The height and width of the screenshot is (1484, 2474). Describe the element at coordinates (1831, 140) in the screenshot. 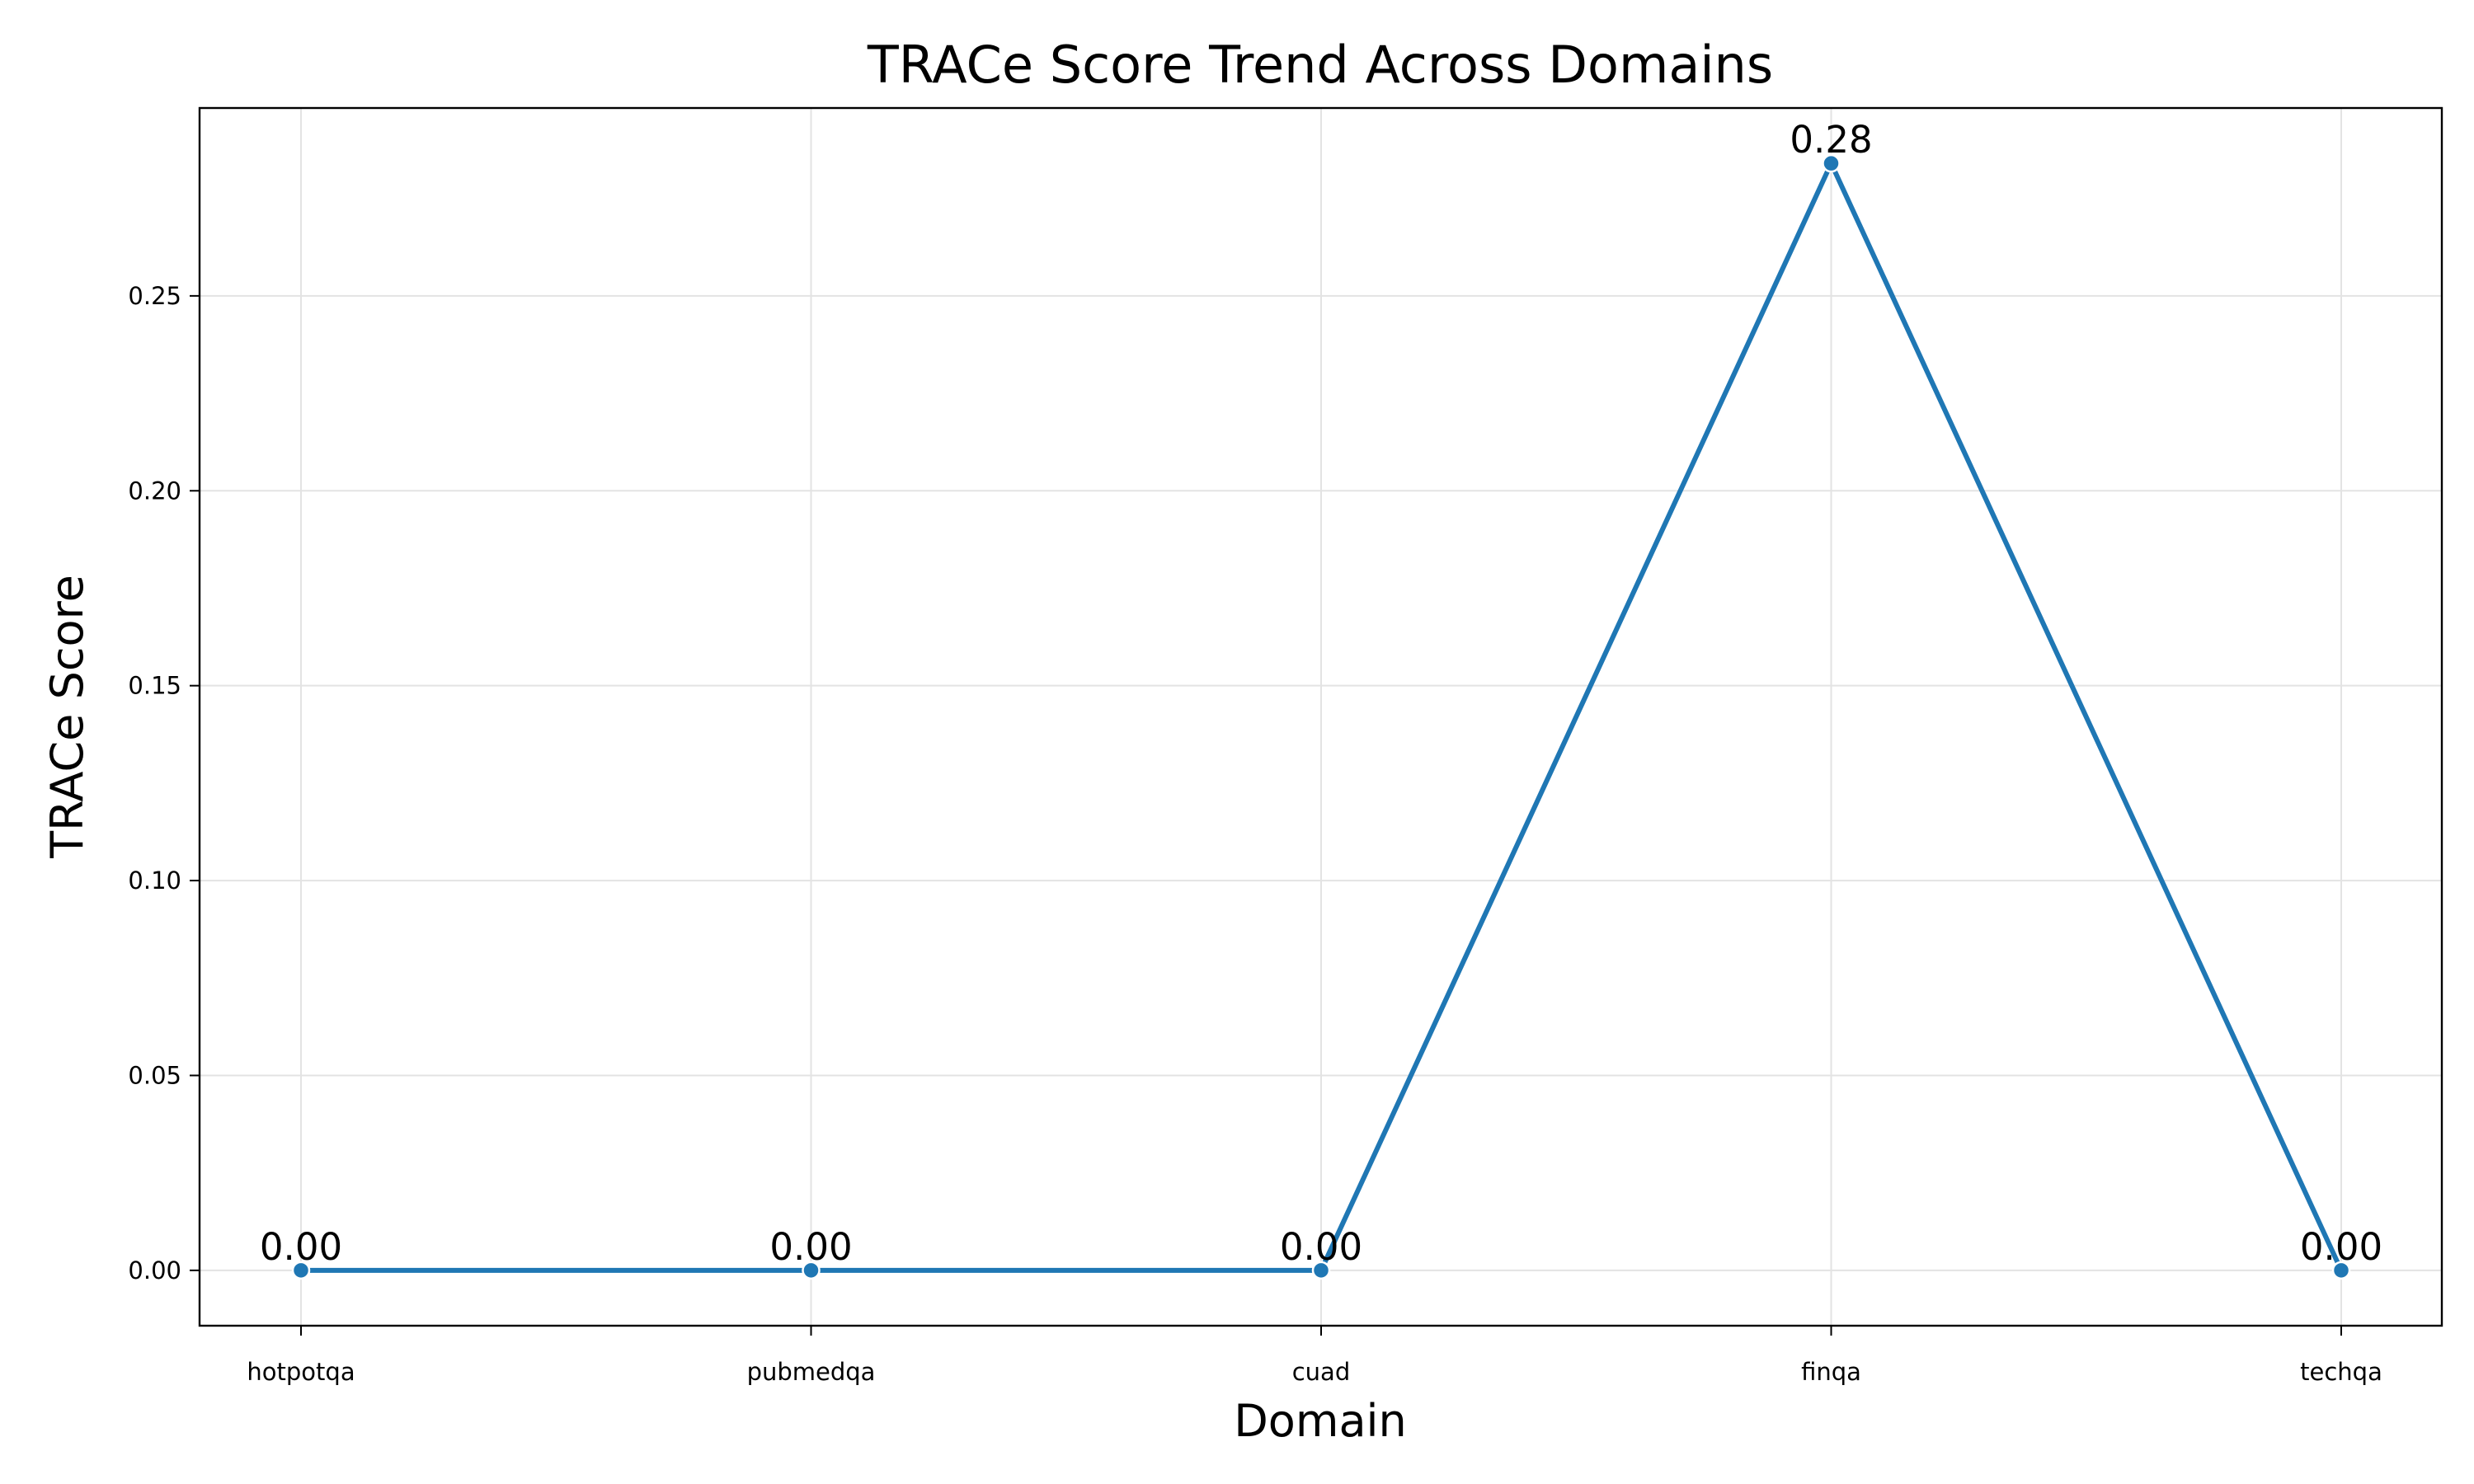

I see `data-label: 0.28` at that location.